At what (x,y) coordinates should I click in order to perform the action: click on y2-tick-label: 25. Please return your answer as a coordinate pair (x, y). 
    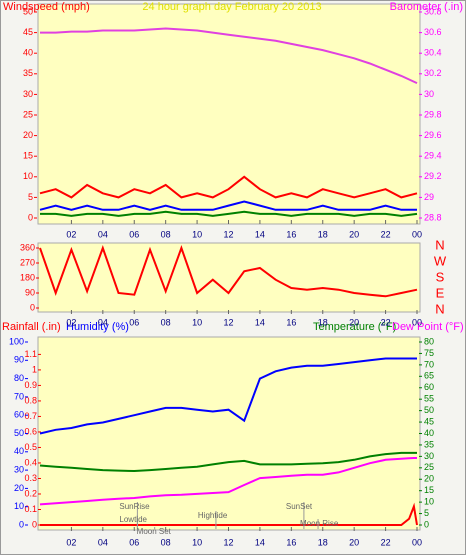
    Looking at the image, I should click on (429, 467).